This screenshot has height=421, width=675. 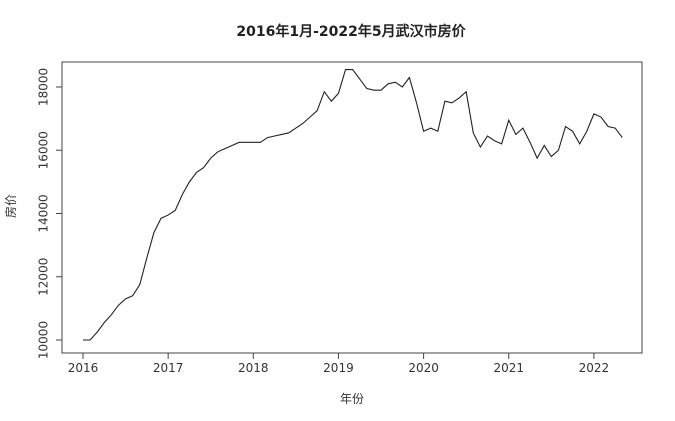 What do you see at coordinates (508, 368) in the screenshot?
I see `x-tick-label: 2021` at bounding box center [508, 368].